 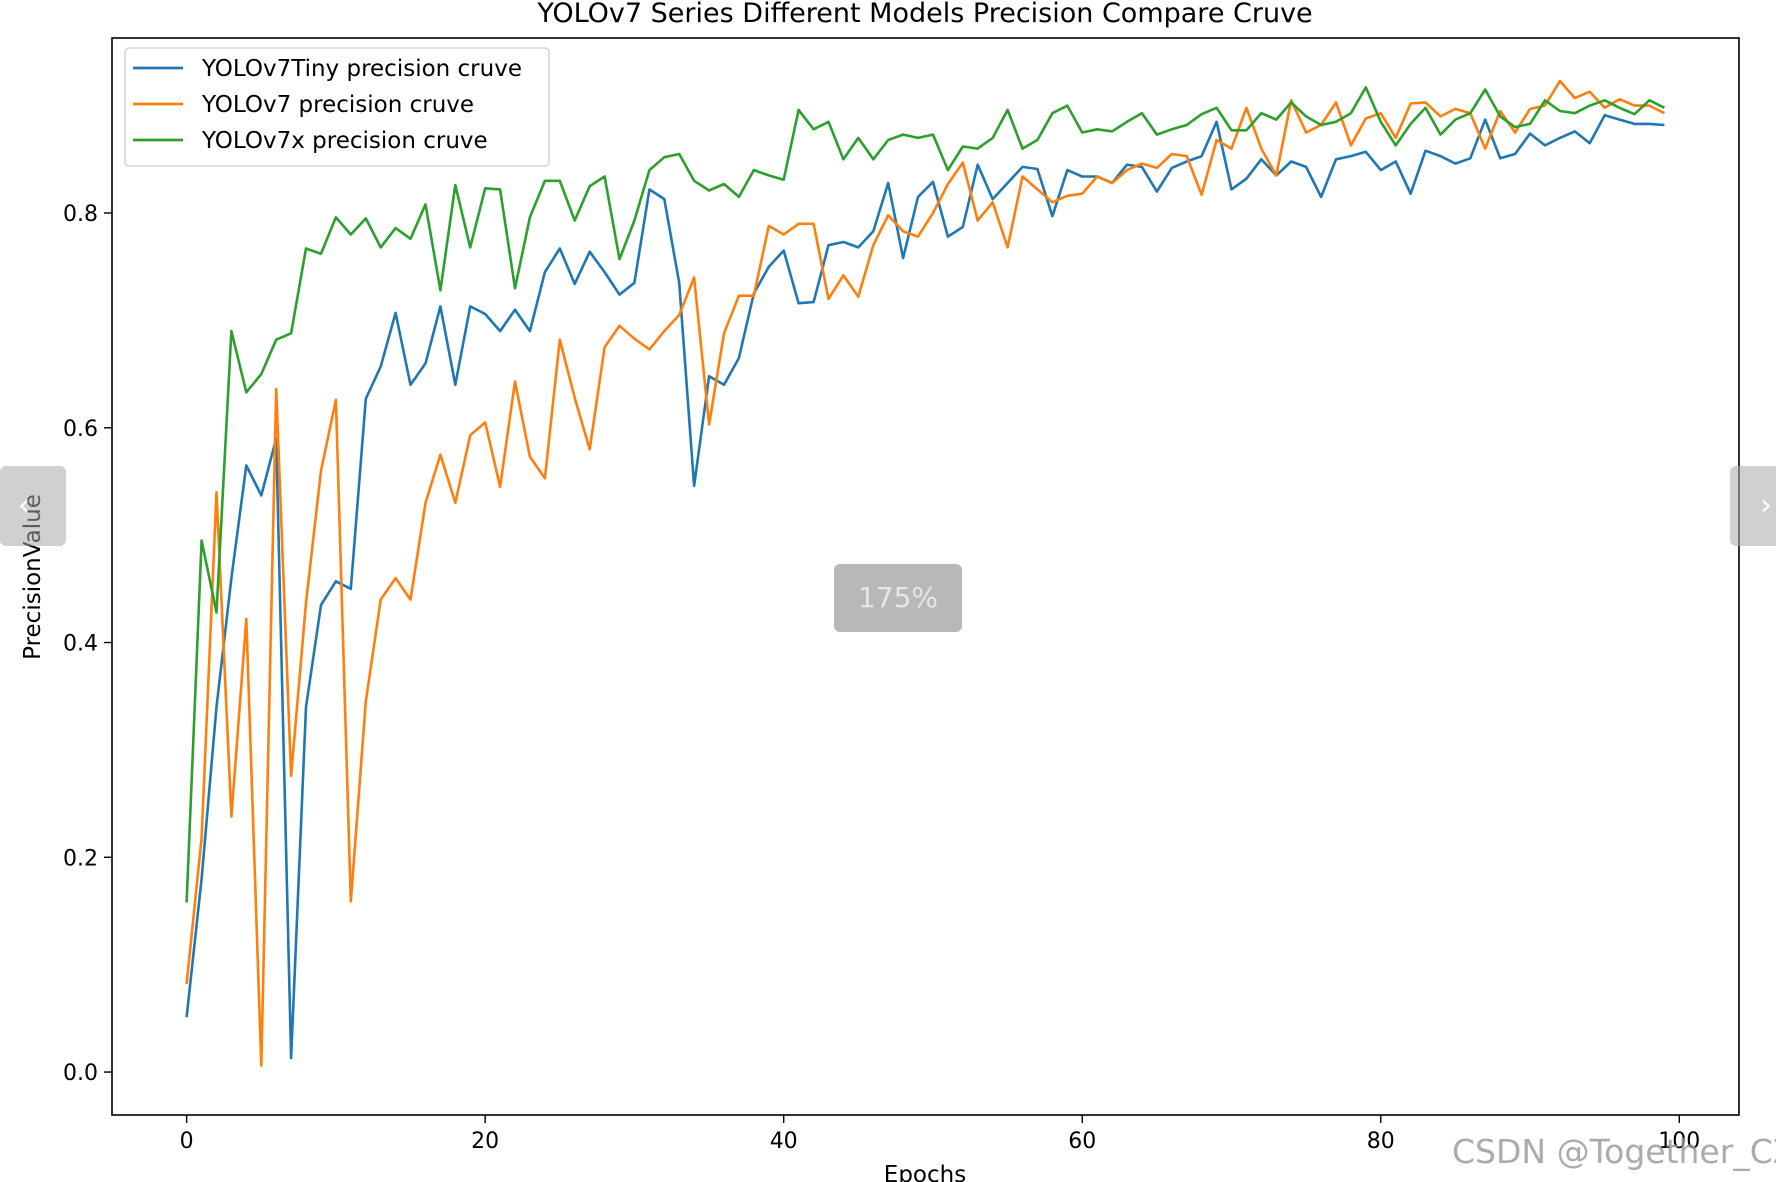 I want to click on watermark: CSDN @Together_CZ, so click(x=1614, y=1151).